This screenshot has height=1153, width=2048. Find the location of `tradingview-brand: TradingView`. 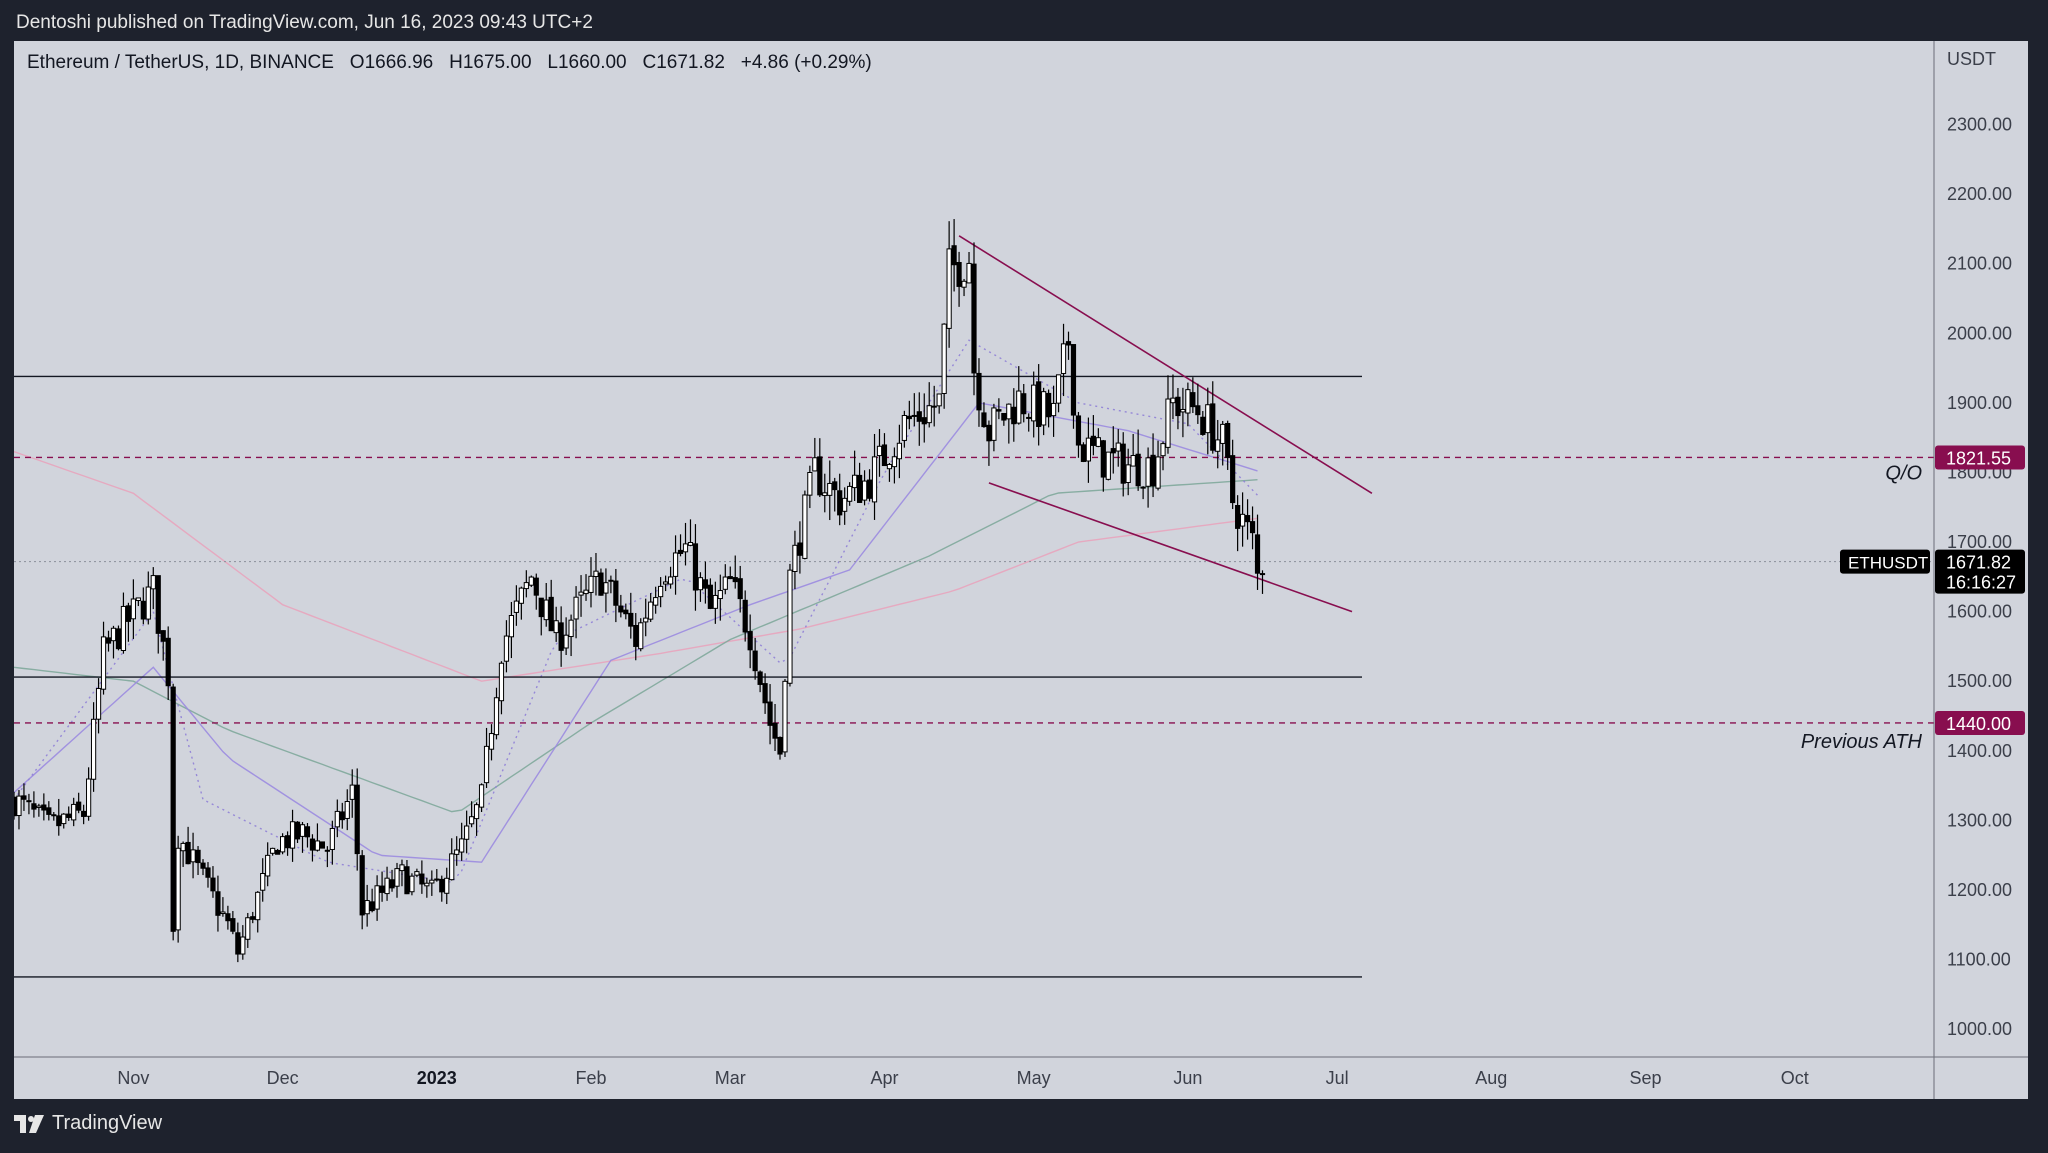

tradingview-brand: TradingView is located at coordinates (88, 1123).